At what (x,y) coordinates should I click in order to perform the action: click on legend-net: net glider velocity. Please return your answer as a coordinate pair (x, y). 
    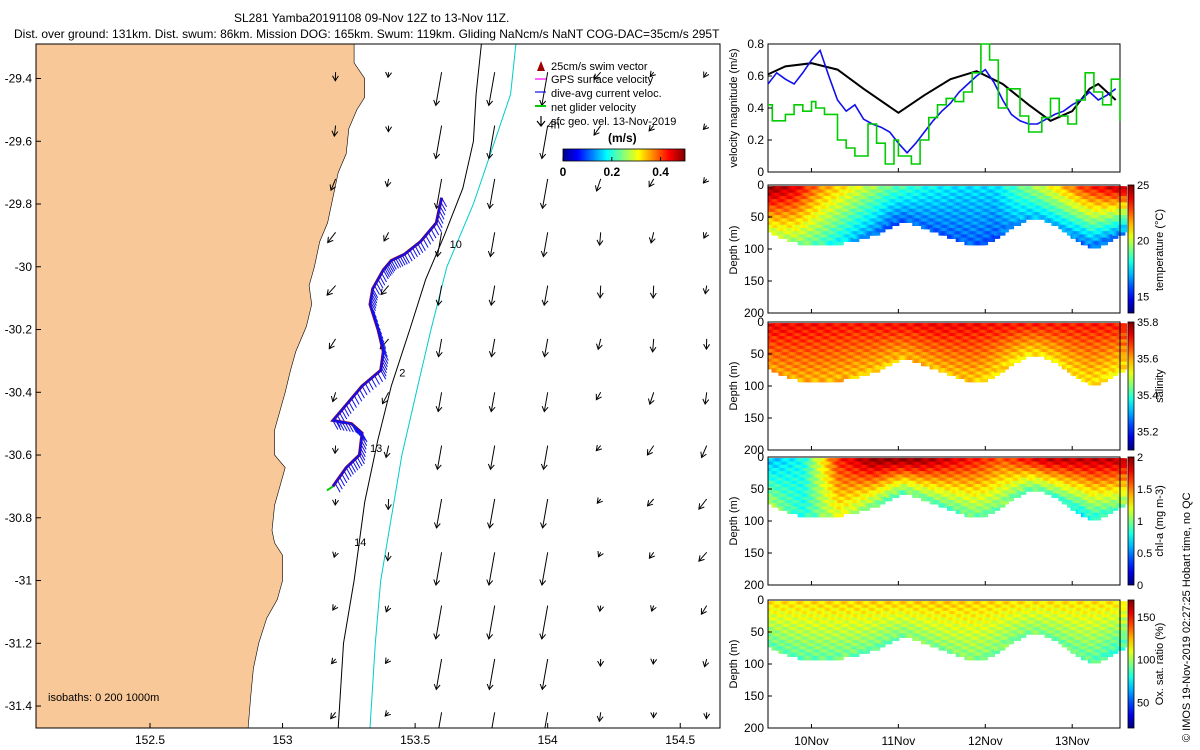
    Looking at the image, I should click on (585, 108).